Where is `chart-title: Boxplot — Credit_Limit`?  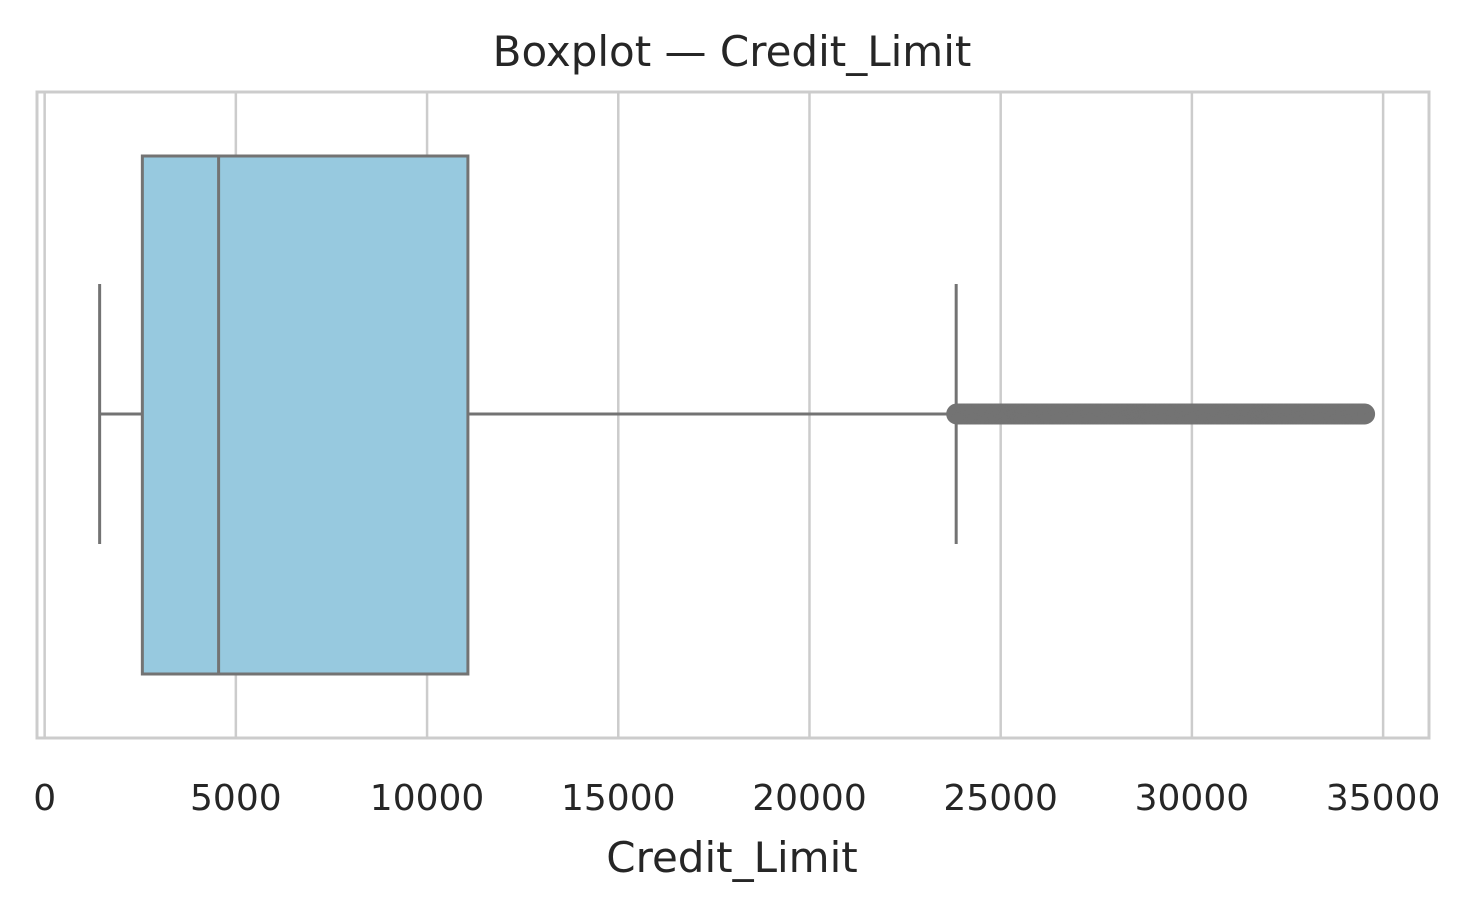
chart-title: Boxplot — Credit_Limit is located at coordinates (732, 51).